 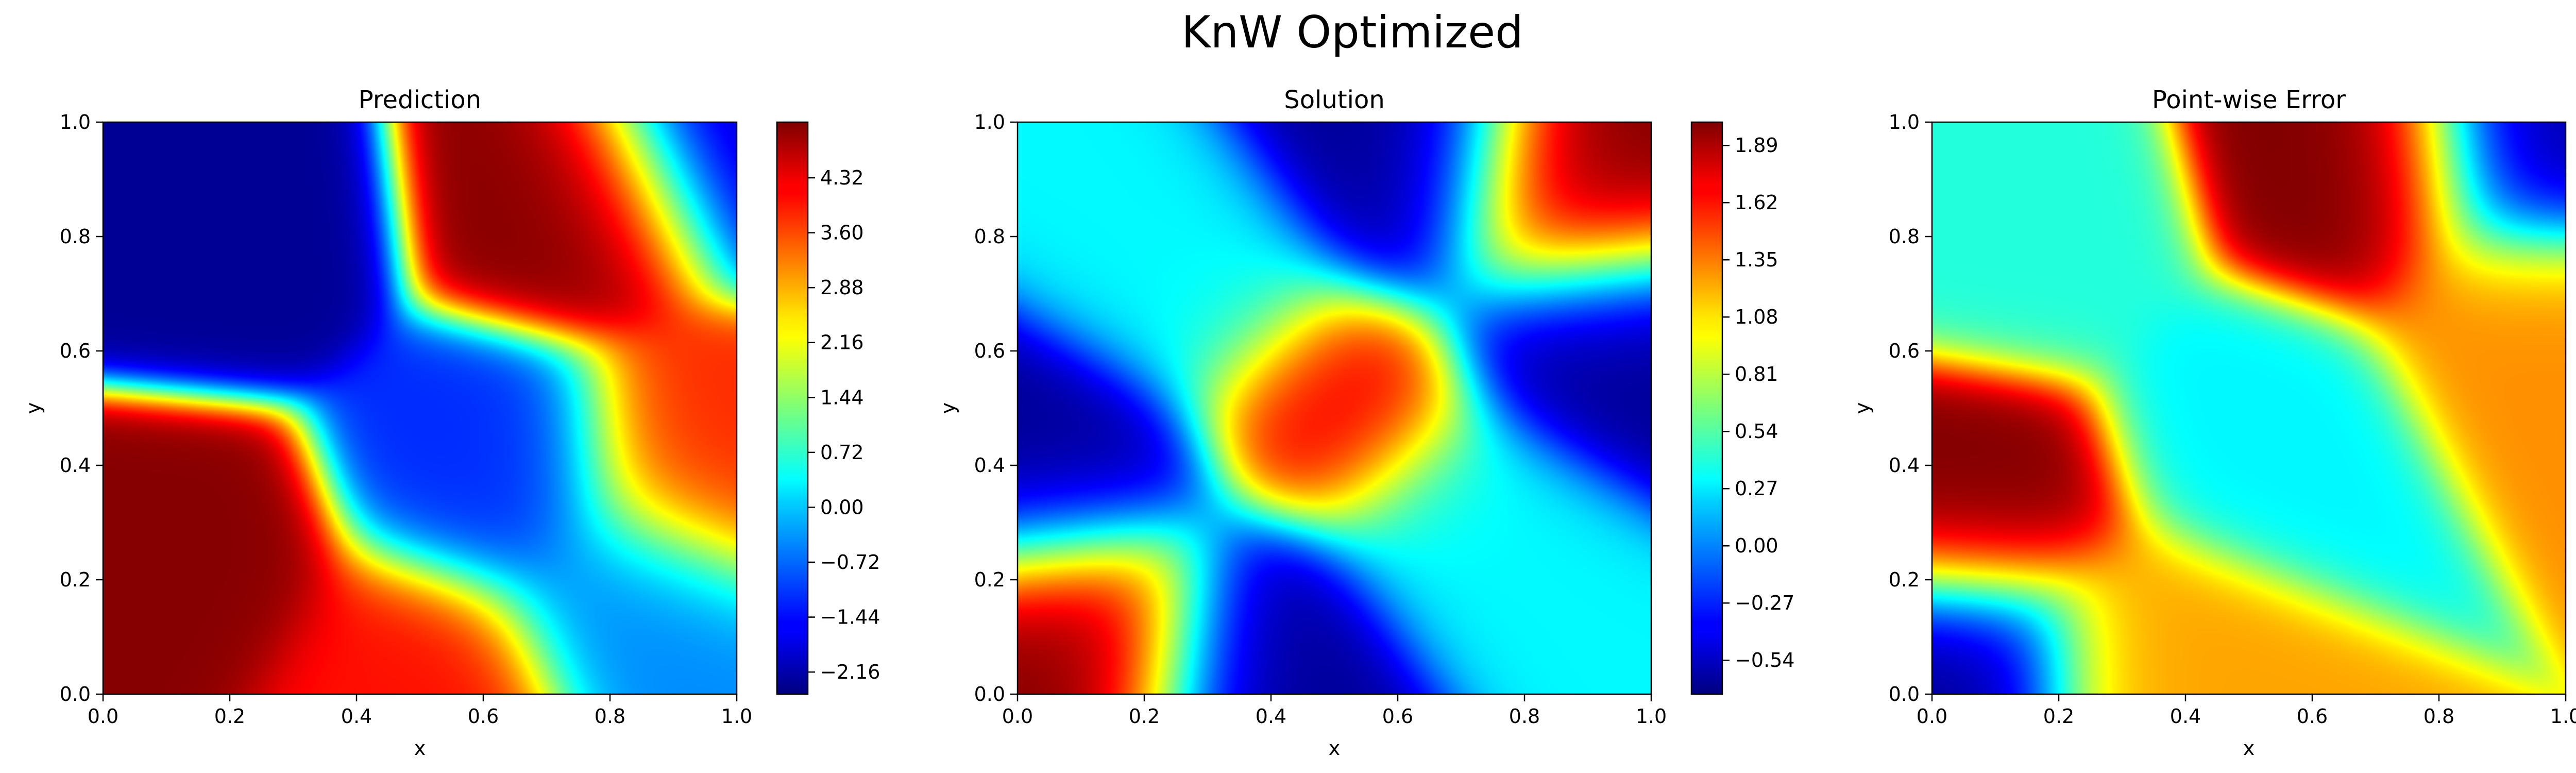 What do you see at coordinates (2249, 748) in the screenshot?
I see `x-axis-label-pointwise-error: x` at bounding box center [2249, 748].